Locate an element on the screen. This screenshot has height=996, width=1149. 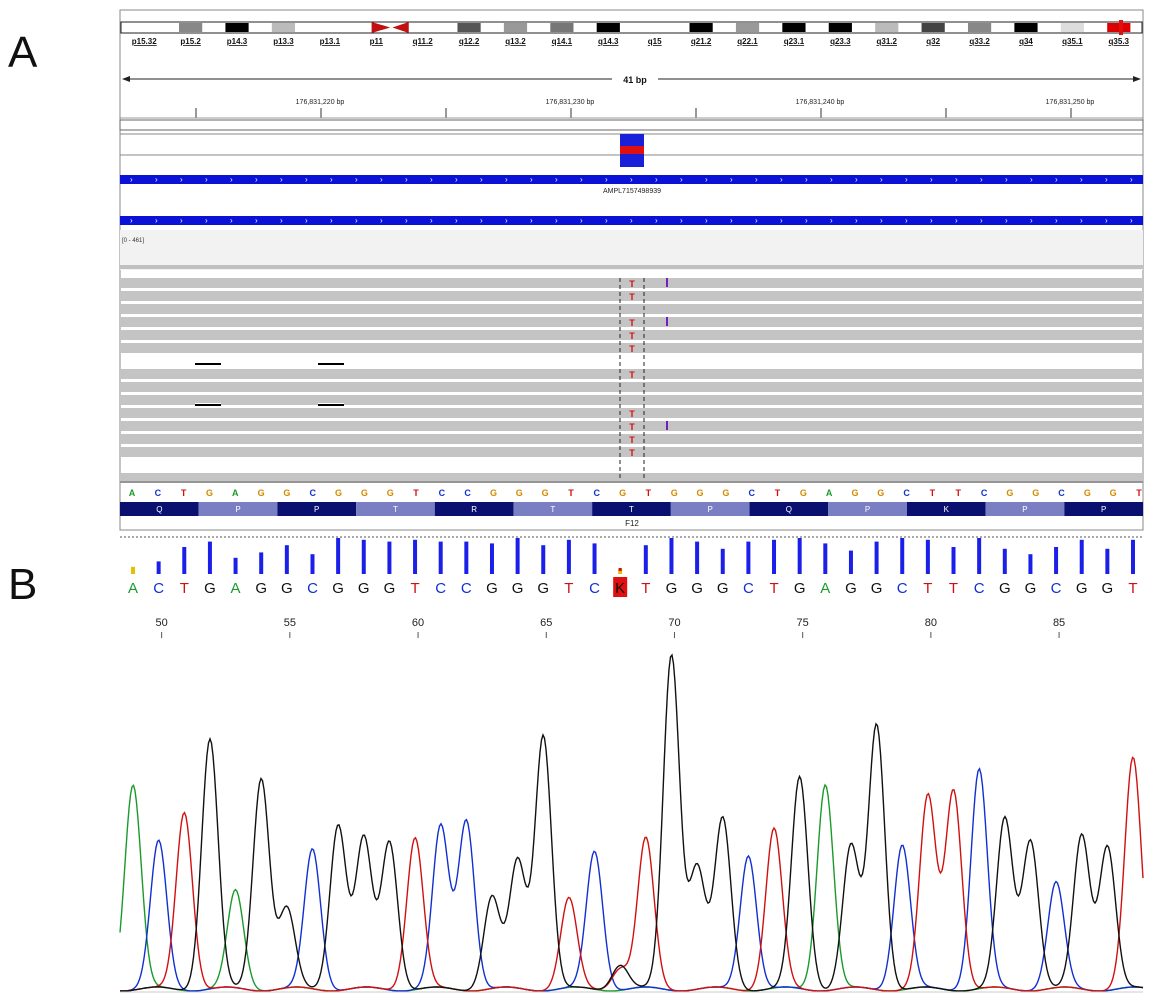
trace-position-label: 50 is located at coordinates (162, 623).